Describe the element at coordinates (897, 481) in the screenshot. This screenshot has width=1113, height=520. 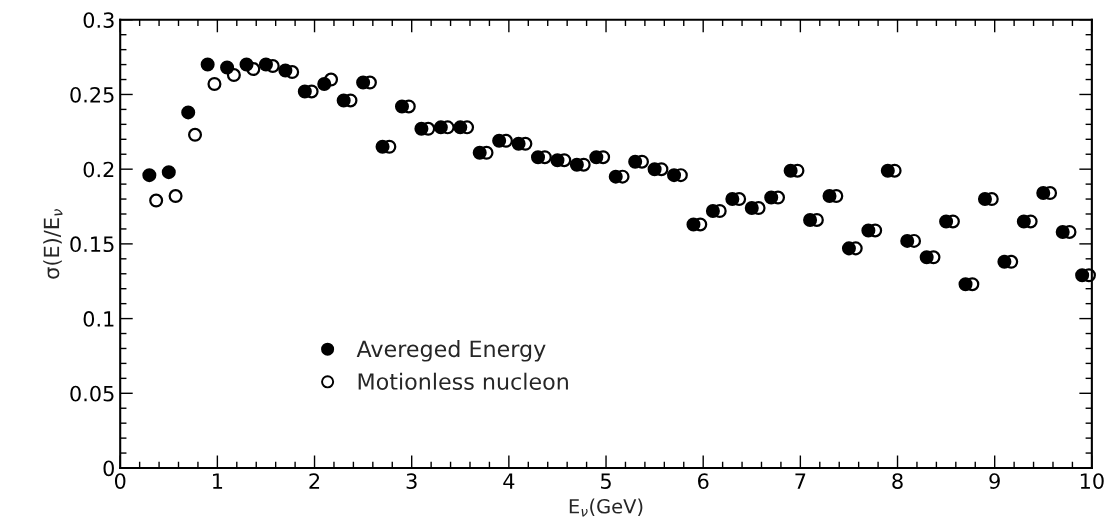
I see `x-tick-label: 8` at that location.